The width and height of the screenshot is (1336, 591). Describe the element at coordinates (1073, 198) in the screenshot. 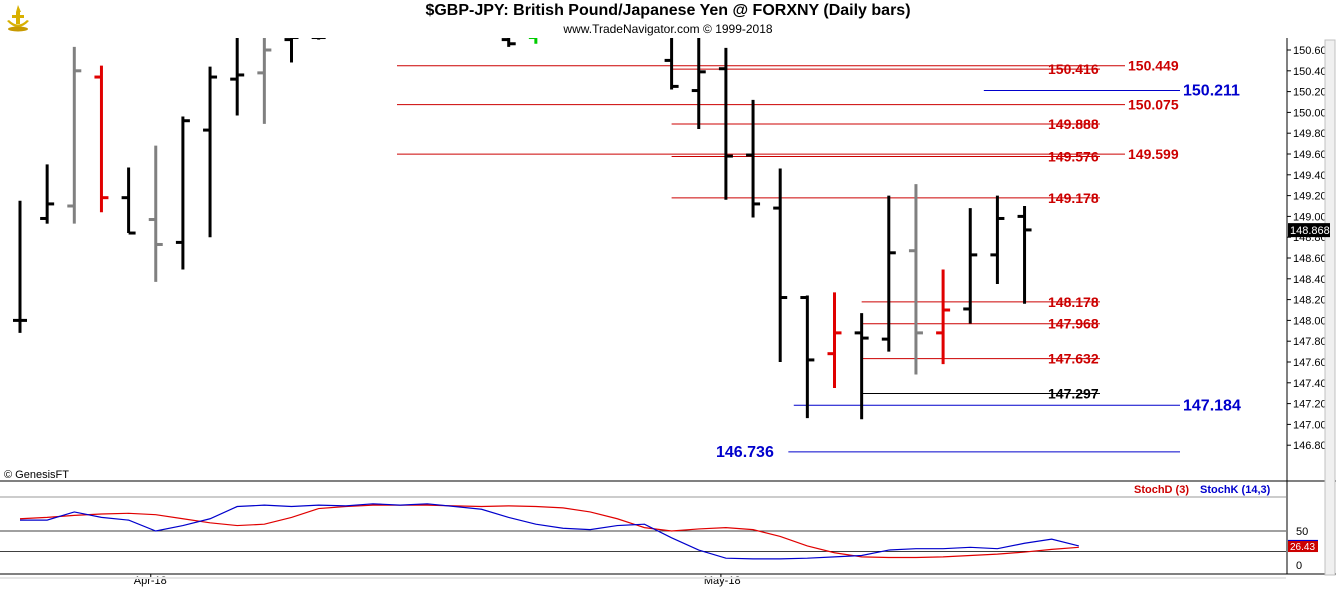

I see `level-label-149-178: 149.178` at that location.